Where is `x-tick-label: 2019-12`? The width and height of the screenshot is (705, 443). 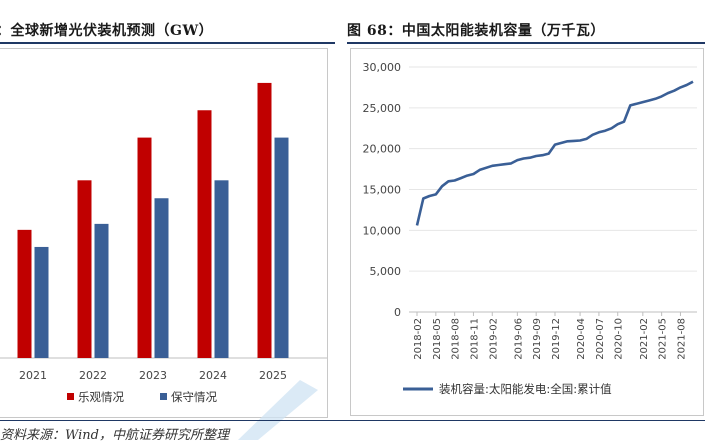
x-tick-label: 2019-12 is located at coordinates (556, 339).